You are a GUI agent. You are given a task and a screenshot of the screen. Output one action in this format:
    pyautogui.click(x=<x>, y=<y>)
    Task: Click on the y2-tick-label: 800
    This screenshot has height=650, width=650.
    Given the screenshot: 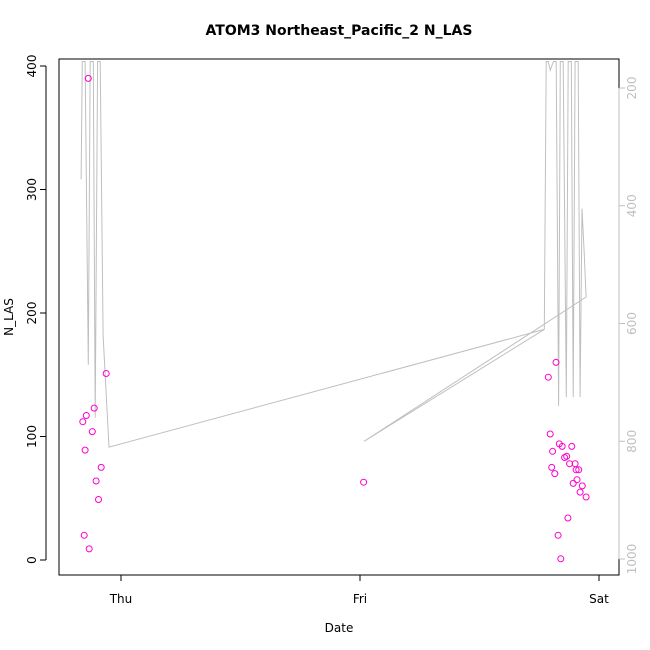 What is the action you would take?
    pyautogui.click(x=632, y=441)
    